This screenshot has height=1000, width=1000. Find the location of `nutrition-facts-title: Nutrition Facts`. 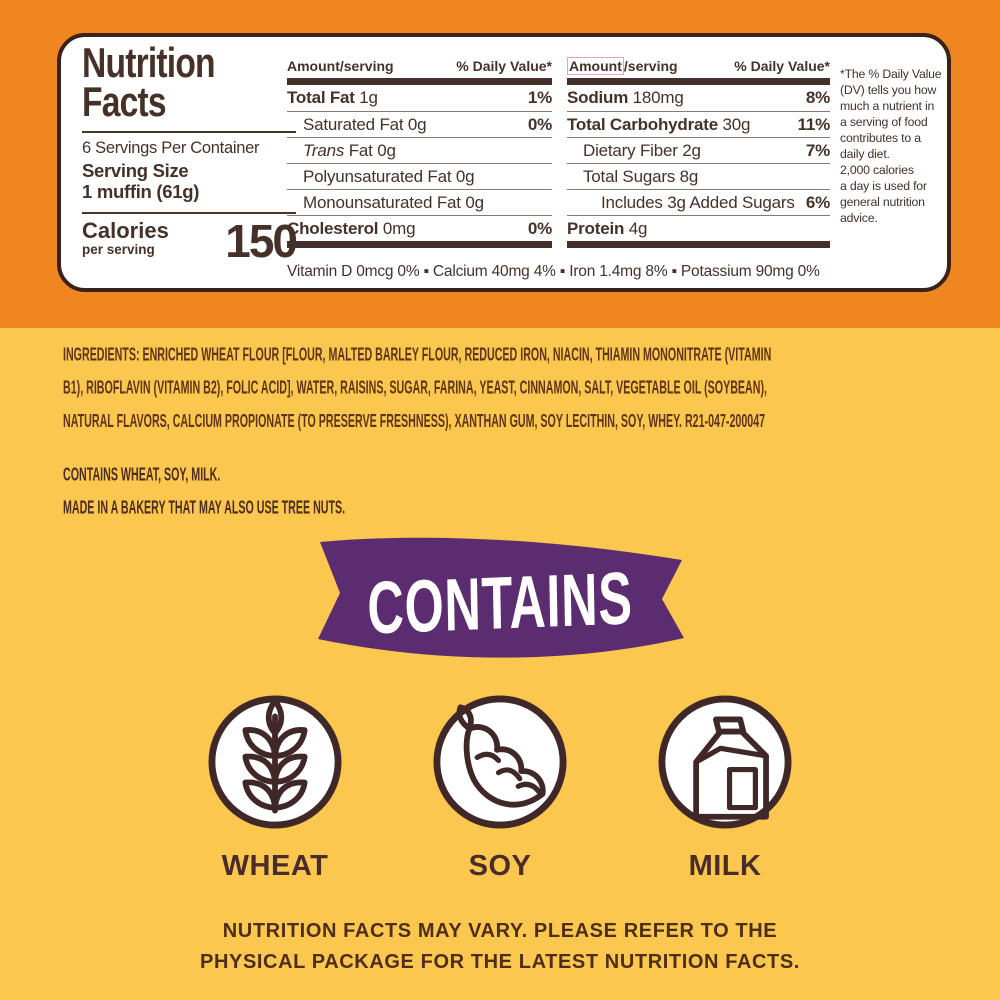

nutrition-facts-title: Nutrition Facts is located at coordinates (149, 82).